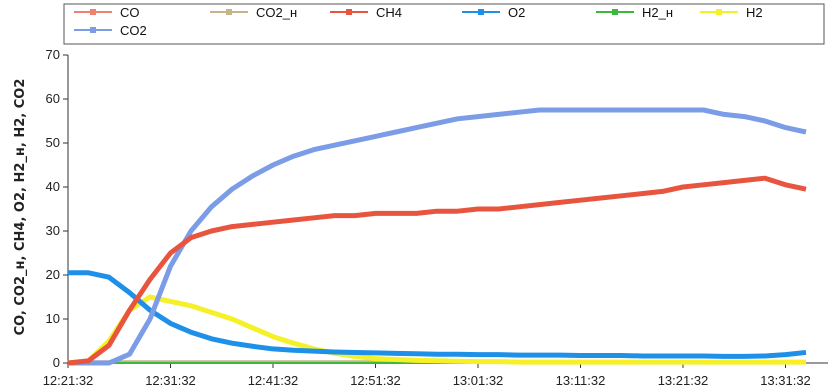  Describe the element at coordinates (57, 208) in the screenshot. I see `y-axis-ticks: 0 10 20 30 40 50 60 70` at that location.